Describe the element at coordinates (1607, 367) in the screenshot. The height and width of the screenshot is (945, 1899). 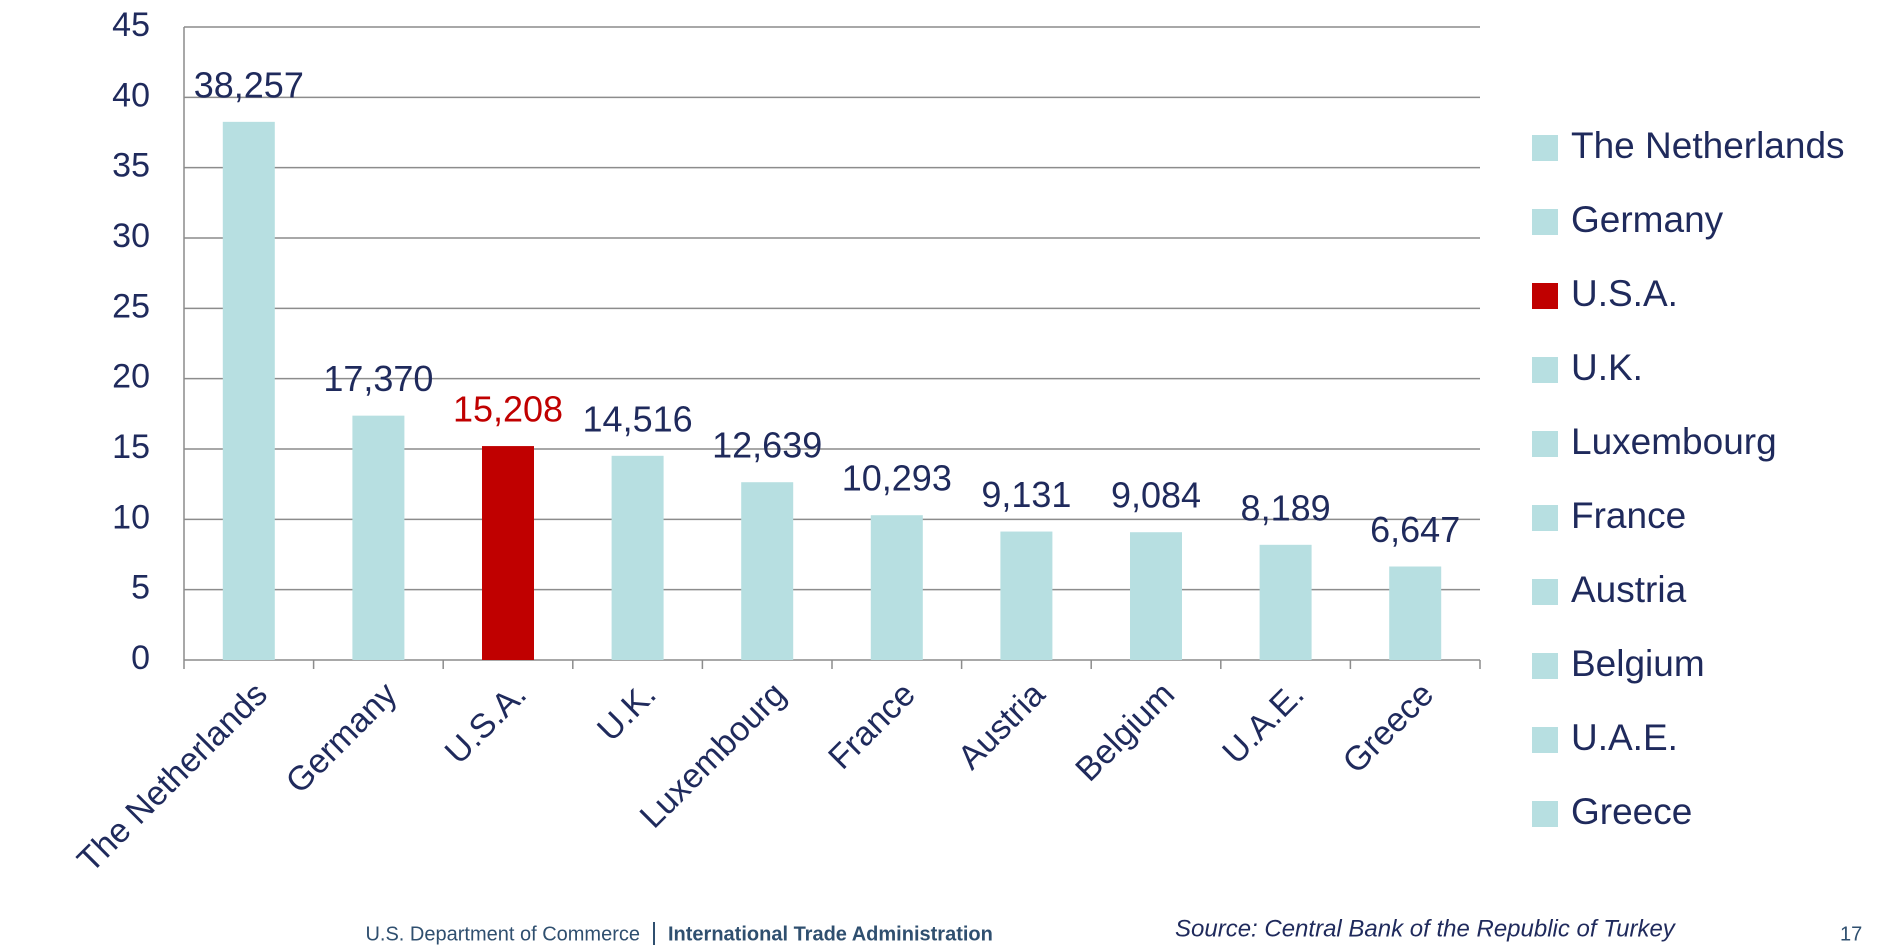
I see `legend-label: U.K.` at that location.